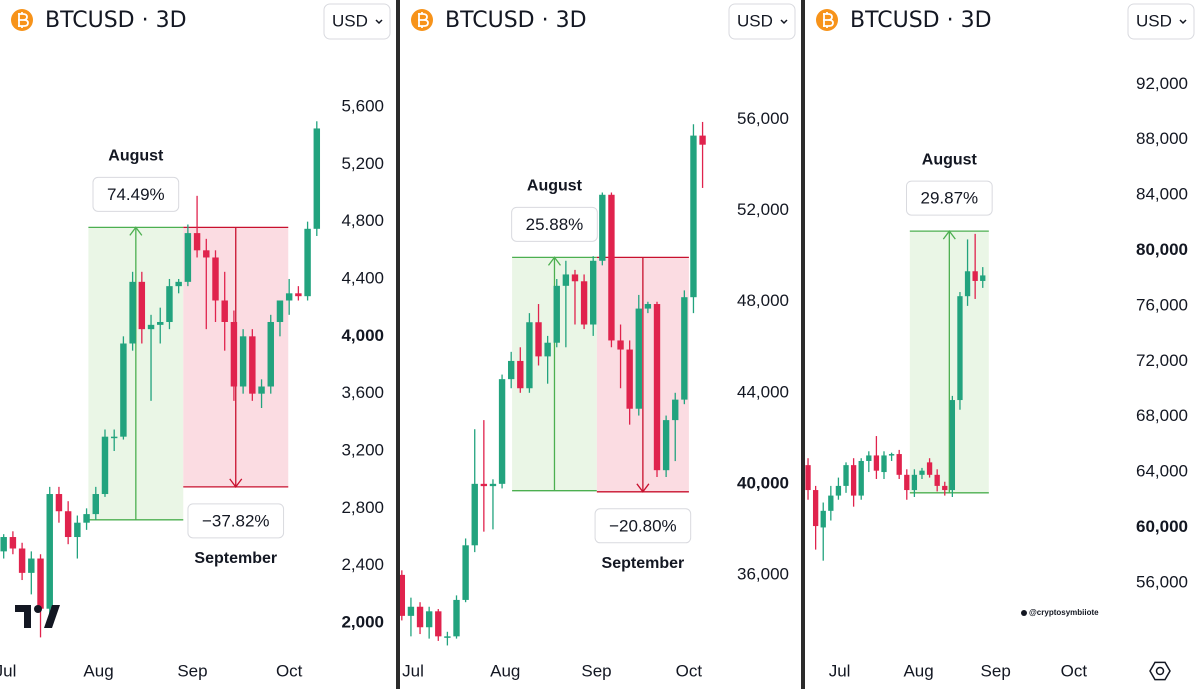 The width and height of the screenshot is (1200, 689). What do you see at coordinates (362, 277) in the screenshot?
I see `y-tick-label: 4,400` at bounding box center [362, 277].